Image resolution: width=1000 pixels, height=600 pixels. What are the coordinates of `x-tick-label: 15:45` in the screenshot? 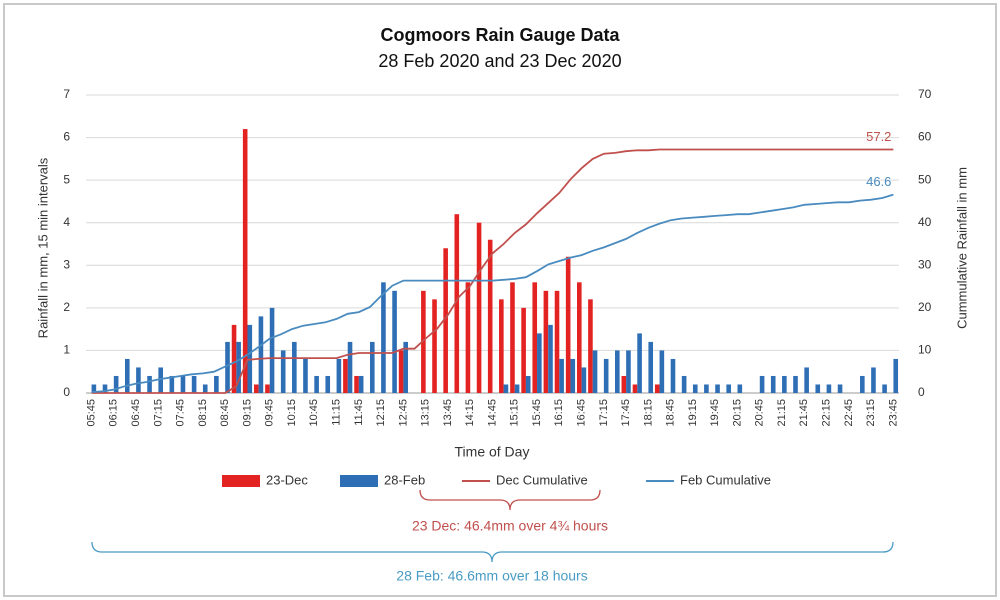 It's located at (537, 413).